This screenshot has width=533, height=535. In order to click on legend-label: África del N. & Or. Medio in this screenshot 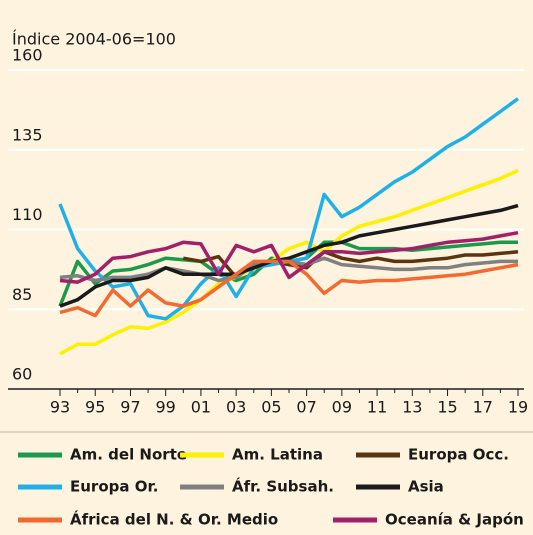, I will do `click(174, 519)`.